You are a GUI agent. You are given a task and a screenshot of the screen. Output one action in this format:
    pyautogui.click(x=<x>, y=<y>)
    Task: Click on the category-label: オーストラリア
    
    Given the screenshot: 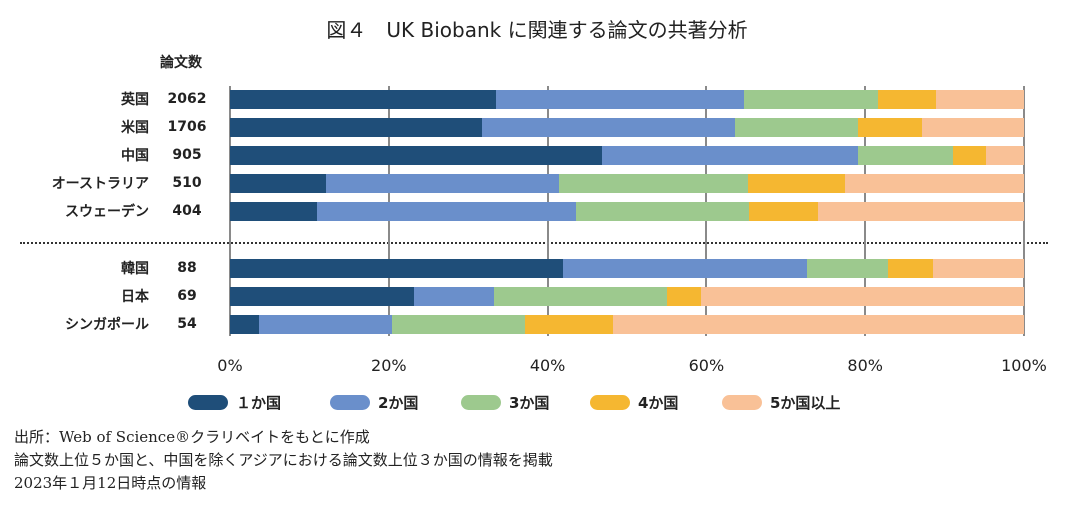 What is the action you would take?
    pyautogui.click(x=100, y=184)
    